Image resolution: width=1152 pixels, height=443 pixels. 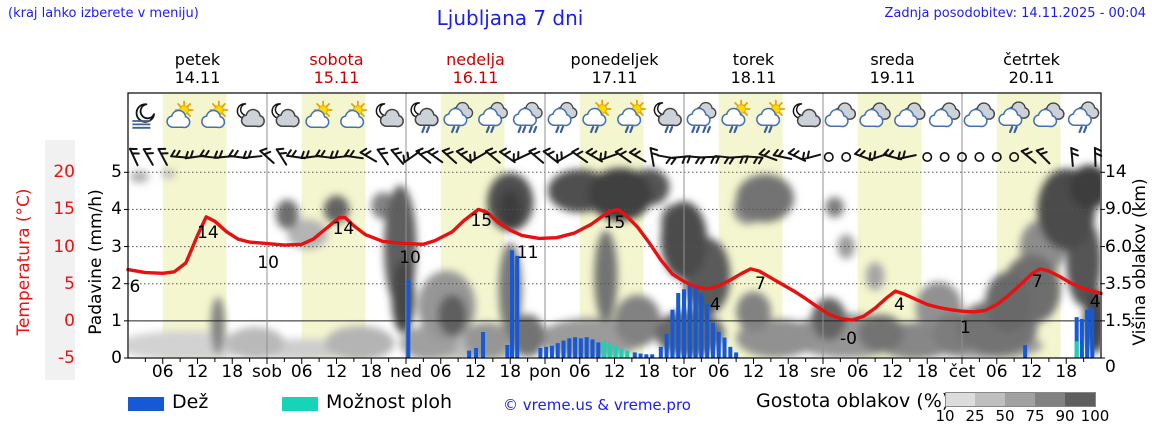 I want to click on moon-cloud-rain-icon, so click(x=667, y=118).